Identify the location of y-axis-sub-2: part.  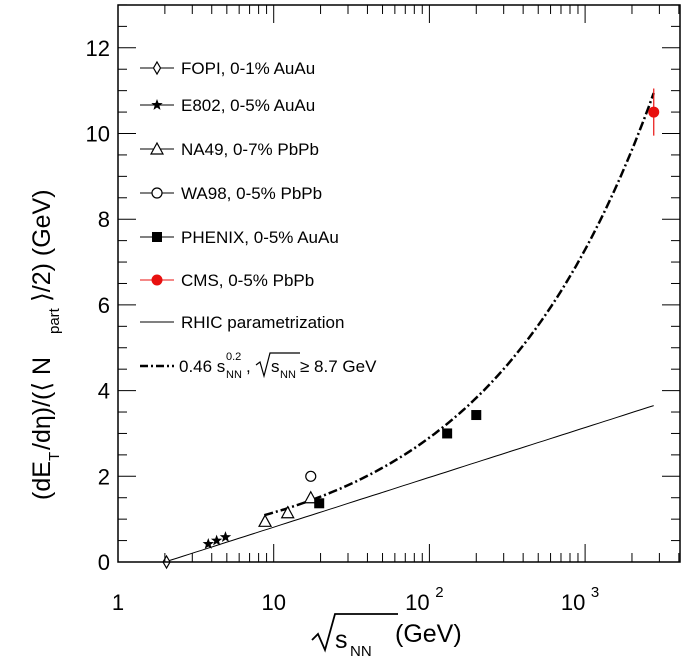
(54, 320).